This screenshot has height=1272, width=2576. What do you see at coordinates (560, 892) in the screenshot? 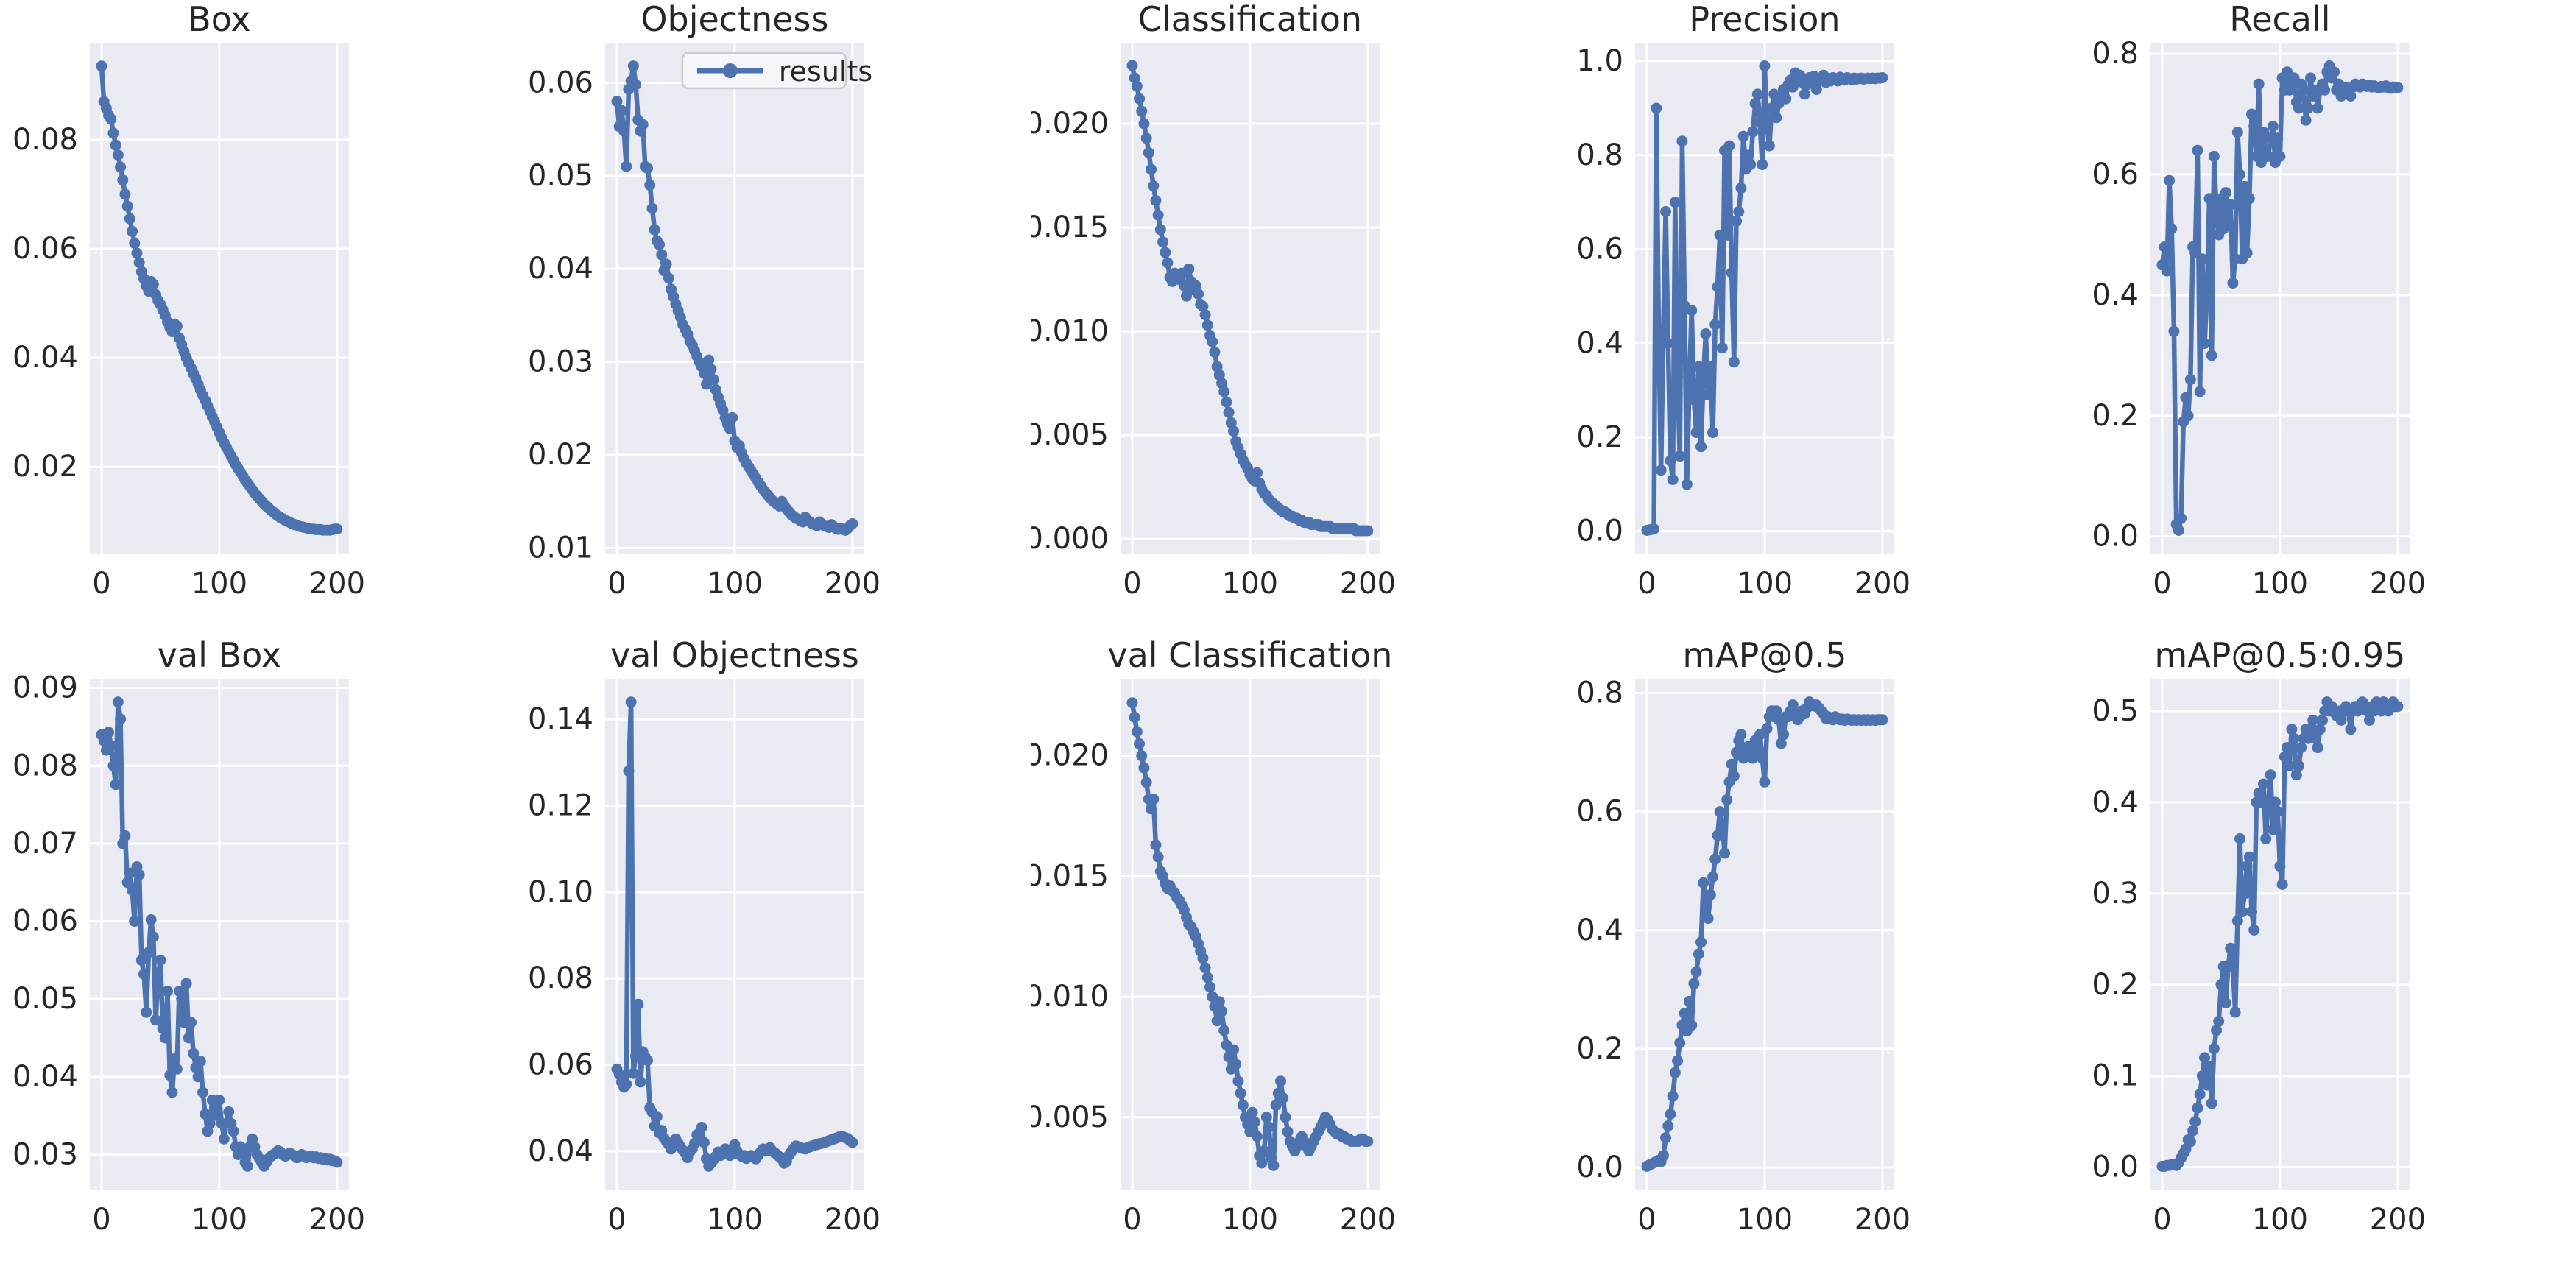
I see `y-tick-label: 0.10` at bounding box center [560, 892].